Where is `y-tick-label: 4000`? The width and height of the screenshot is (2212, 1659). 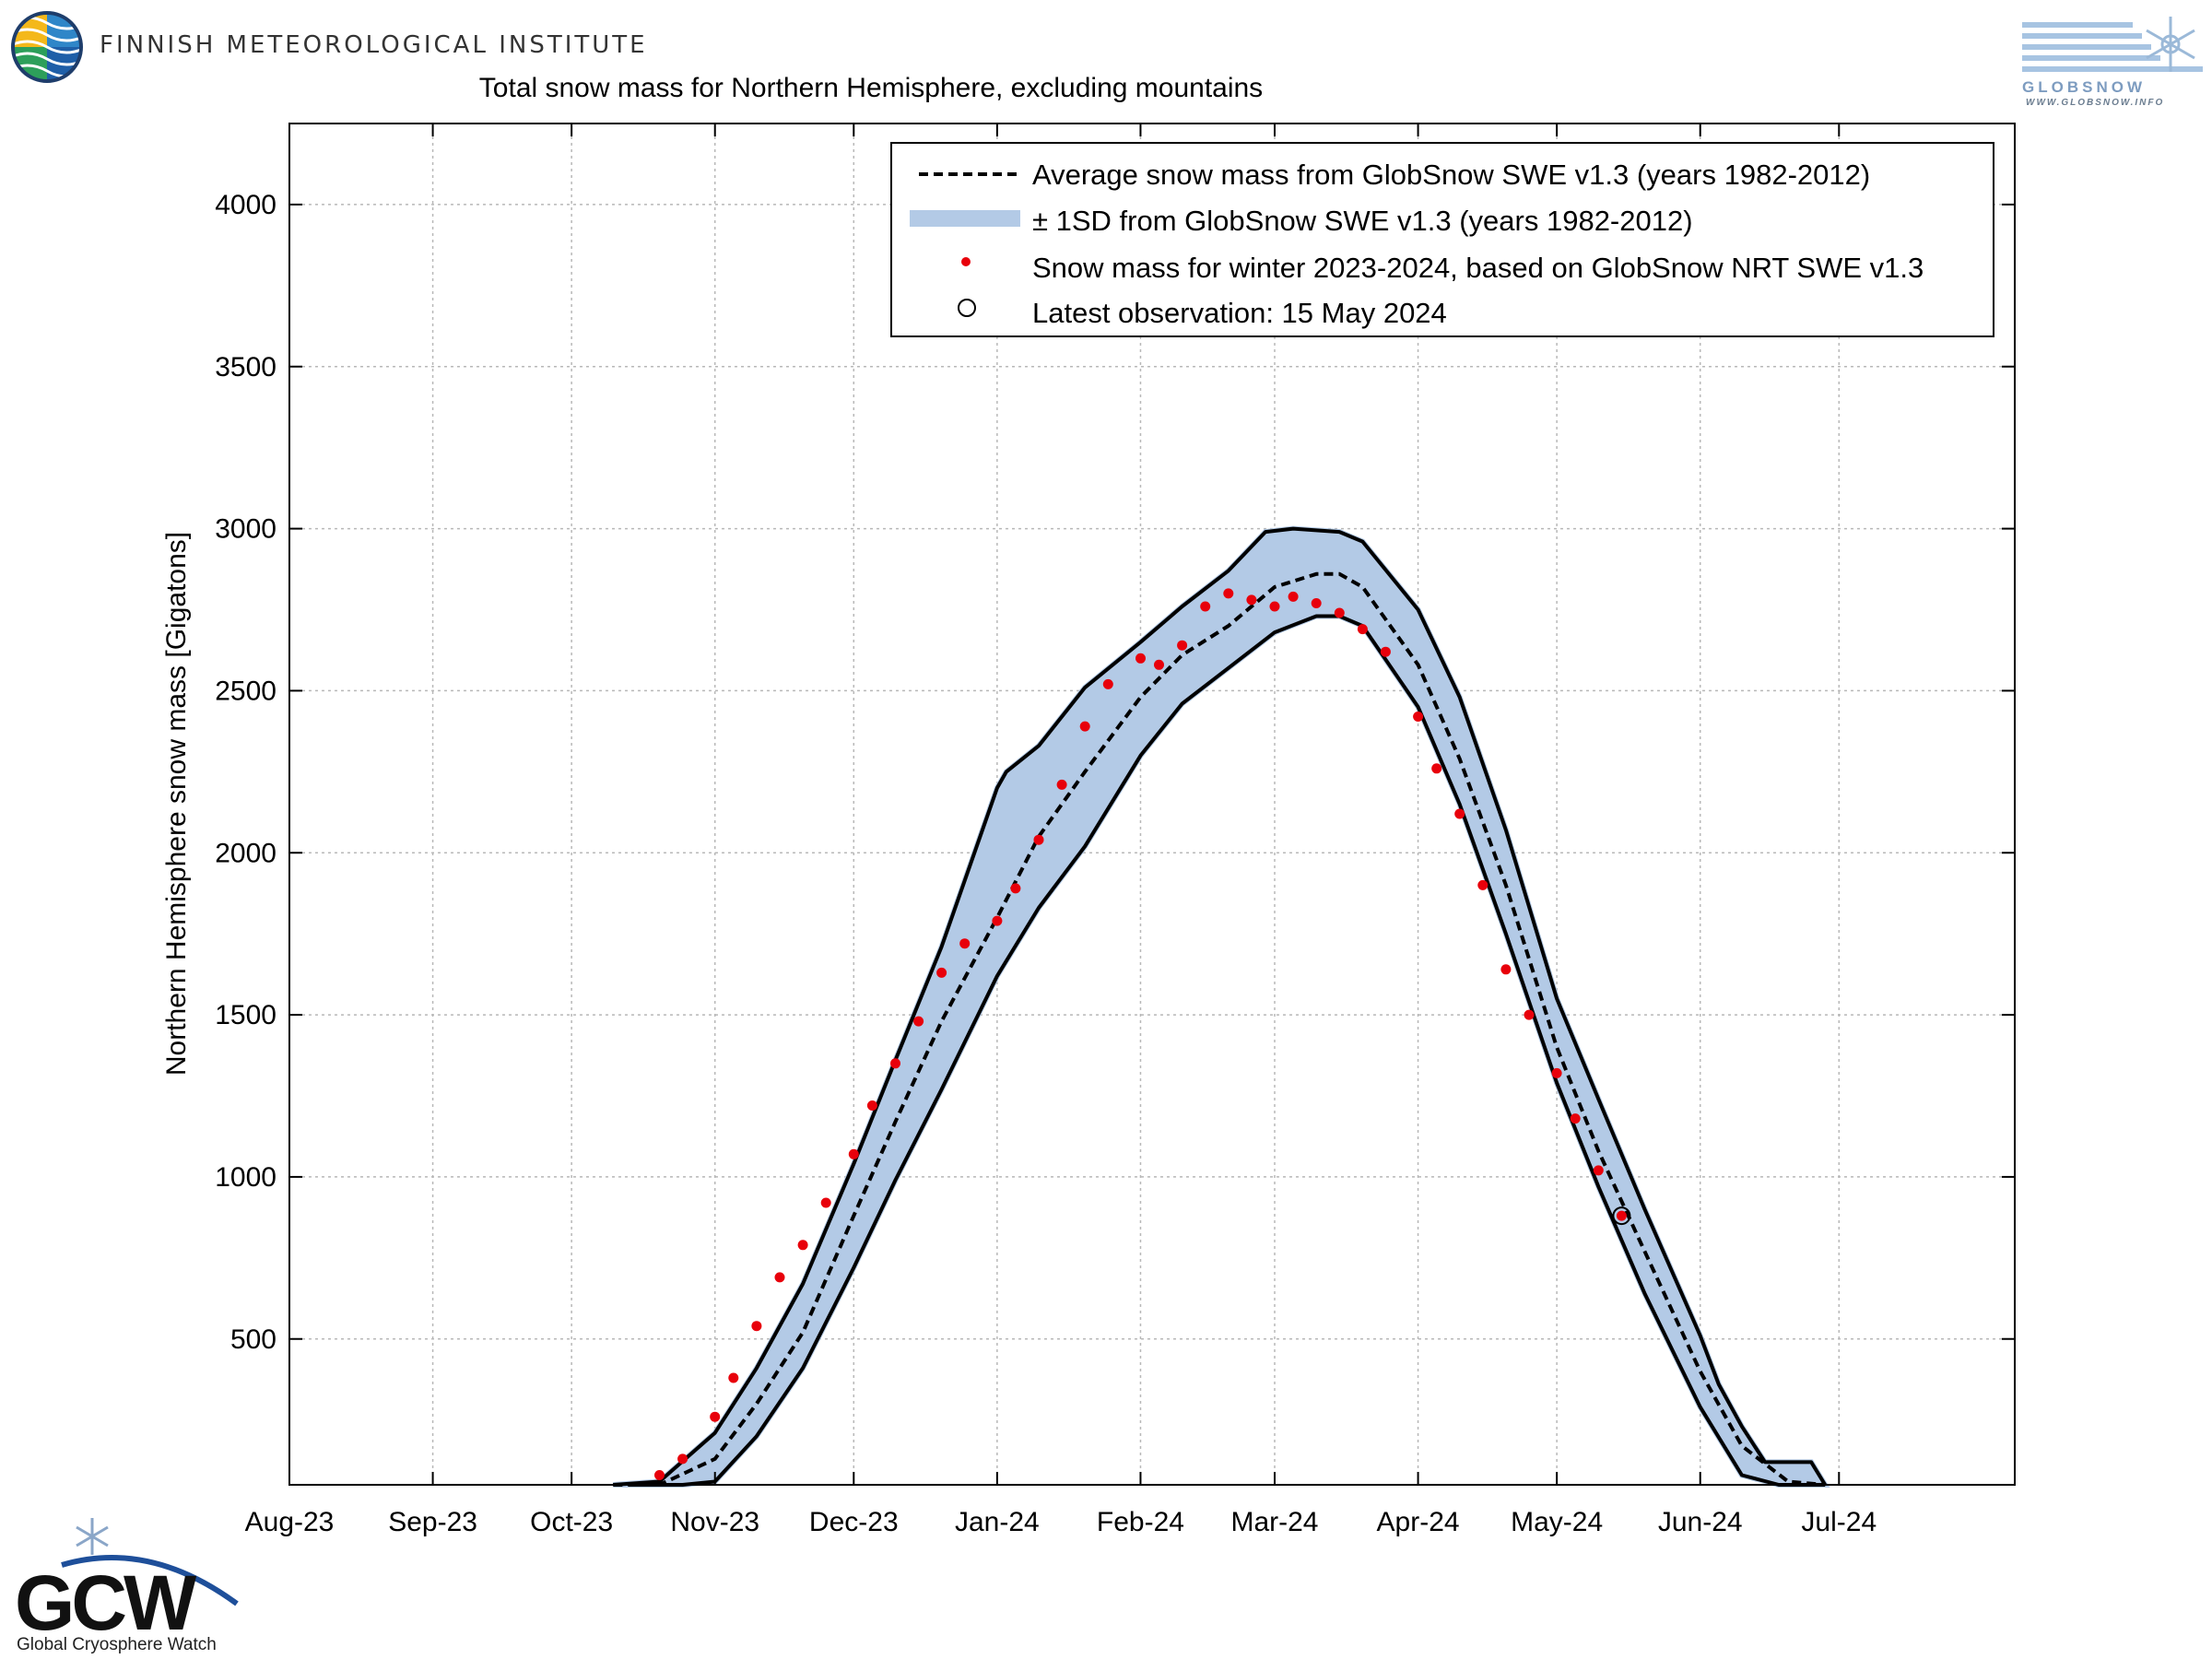 y-tick-label: 4000 is located at coordinates (245, 205).